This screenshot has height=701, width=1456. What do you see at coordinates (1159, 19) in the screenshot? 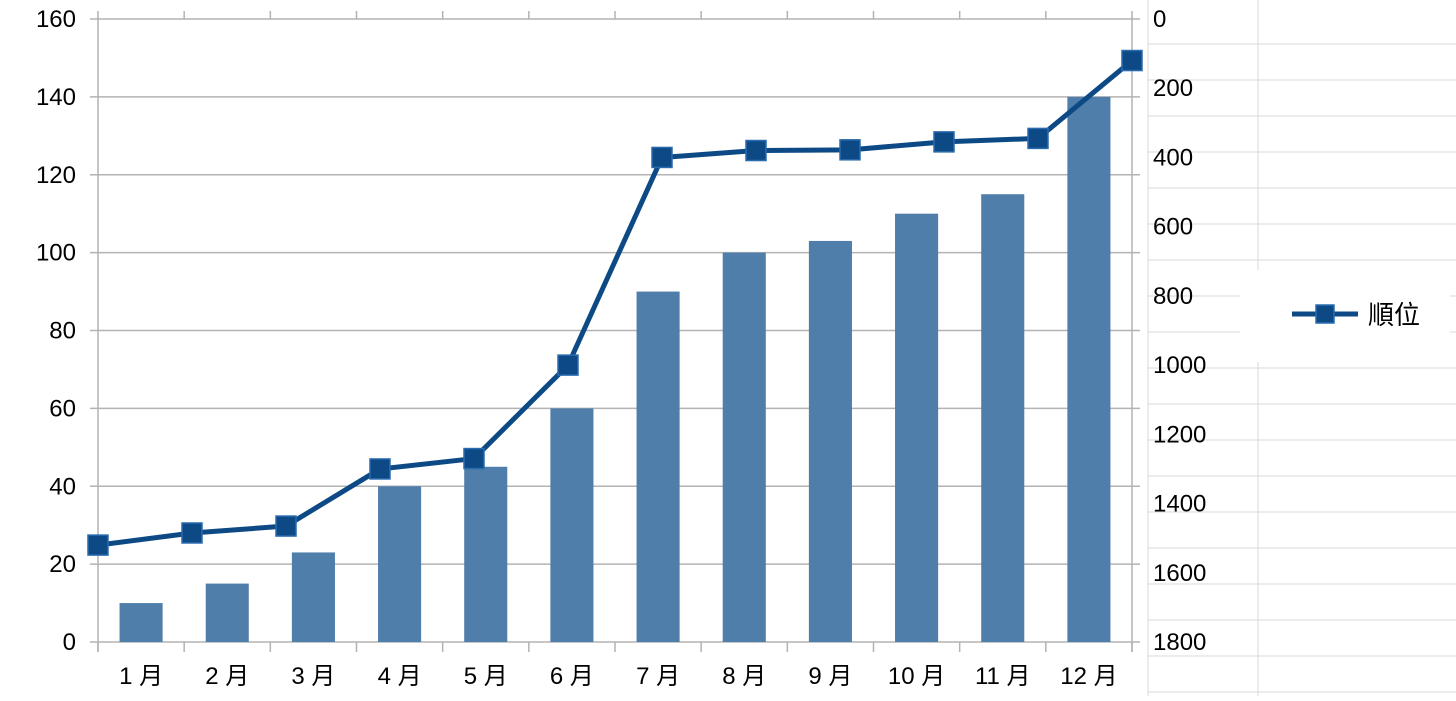
I see `right-tick-label: 0` at bounding box center [1159, 19].